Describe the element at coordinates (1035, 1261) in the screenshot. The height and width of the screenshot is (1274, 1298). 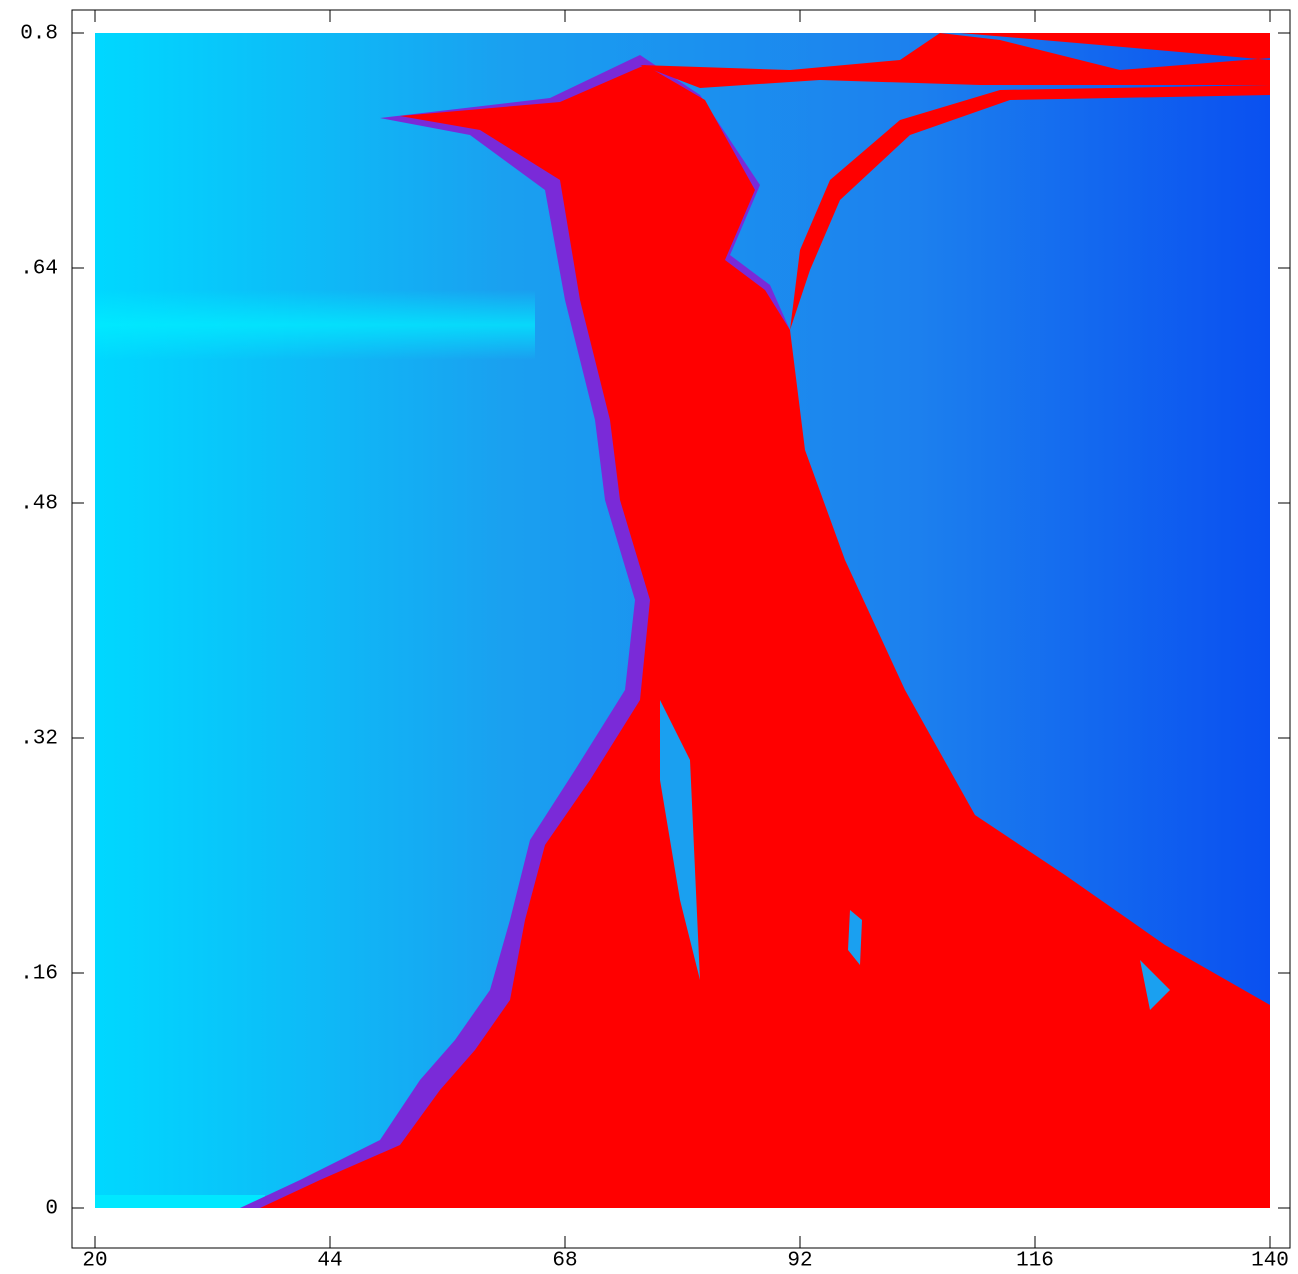
I see `x-tick-label: 116` at that location.